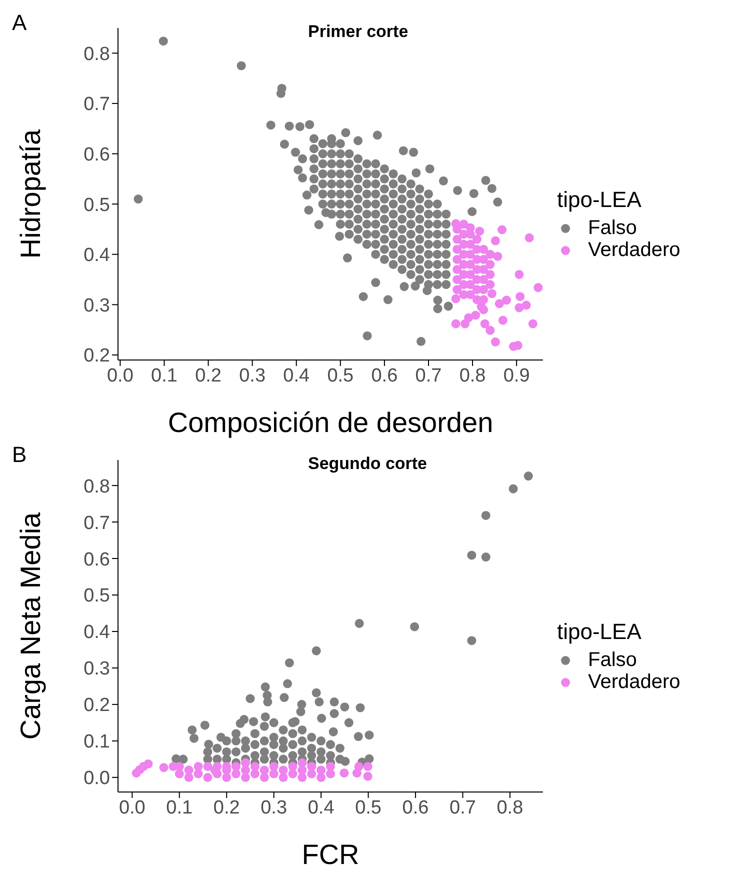  I want to click on chart-title: Primer corte, so click(358, 32).